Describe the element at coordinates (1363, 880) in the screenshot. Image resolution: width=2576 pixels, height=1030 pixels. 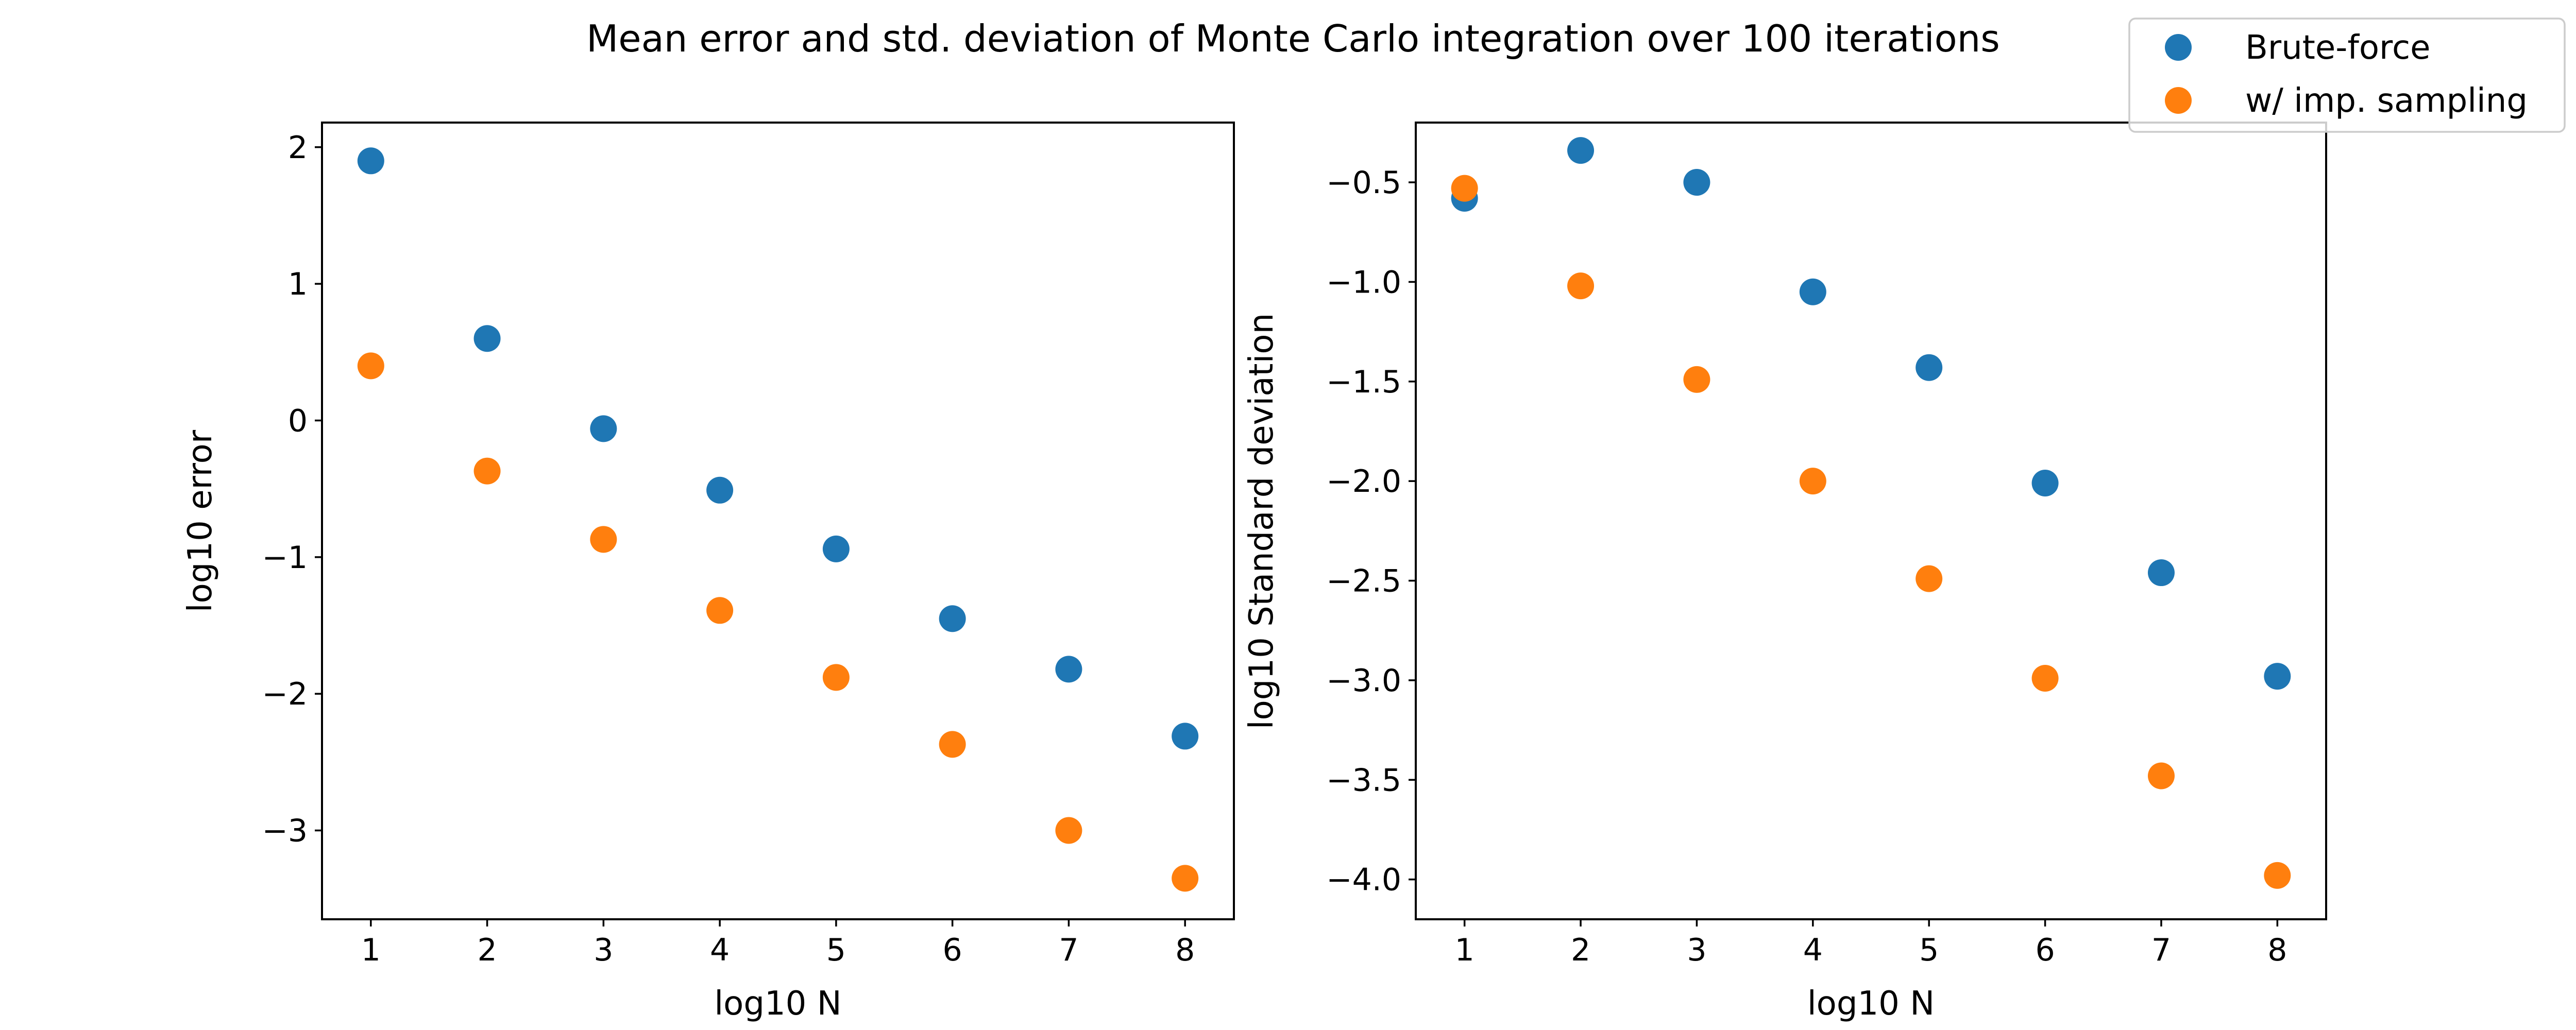
I see `y-tick-label: −4.0` at that location.